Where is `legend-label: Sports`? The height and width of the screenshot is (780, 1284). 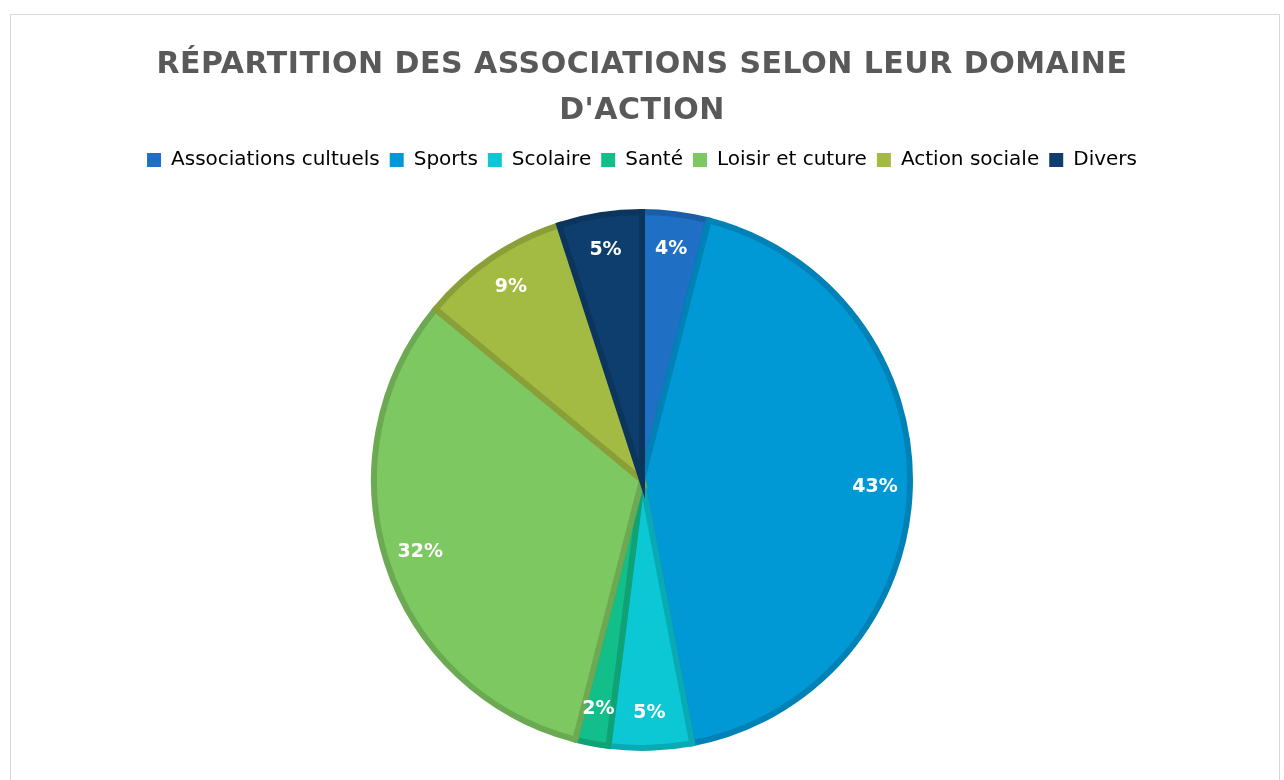
legend-label: Sports is located at coordinates (445, 158).